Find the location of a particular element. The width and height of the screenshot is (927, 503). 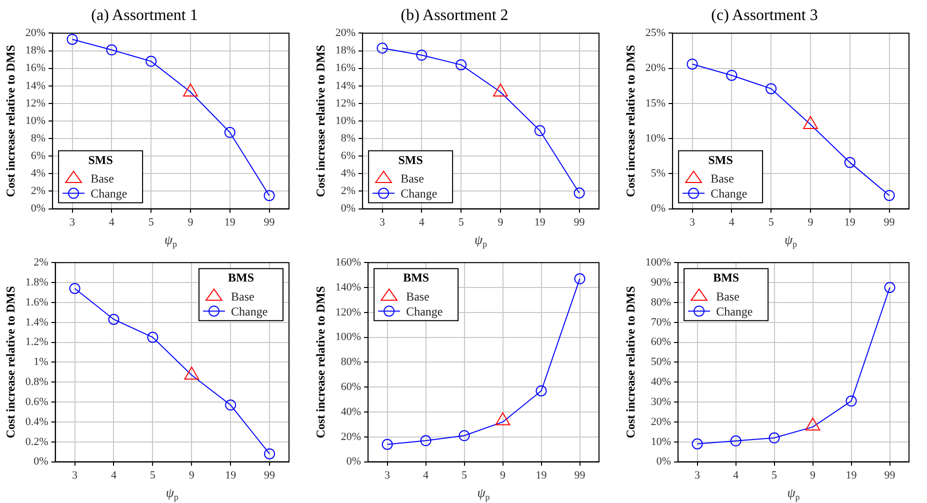

y-tick-label: 1.4% is located at coordinates (36, 322).